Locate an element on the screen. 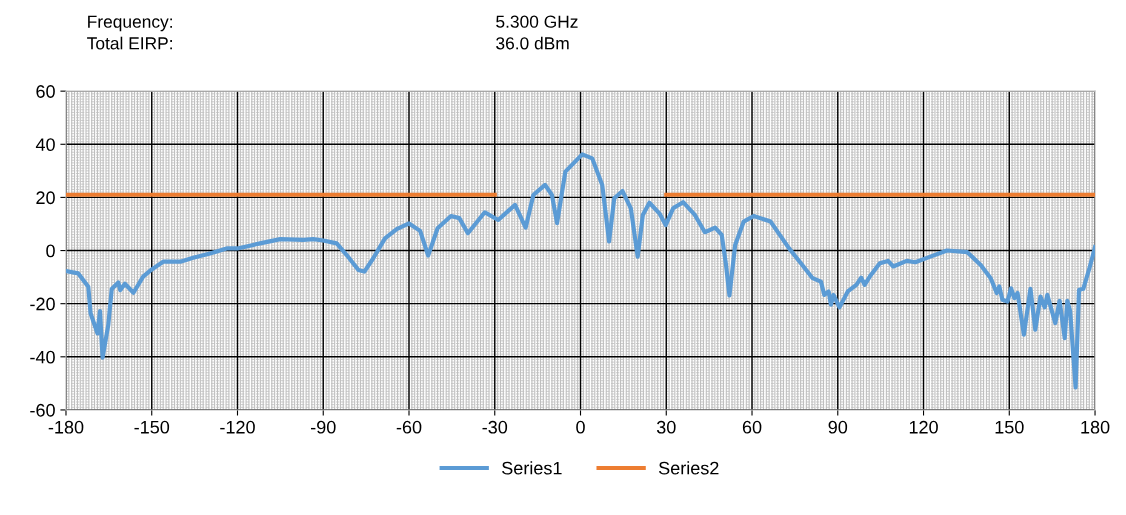  x-tick-label: -90 is located at coordinates (323, 427).